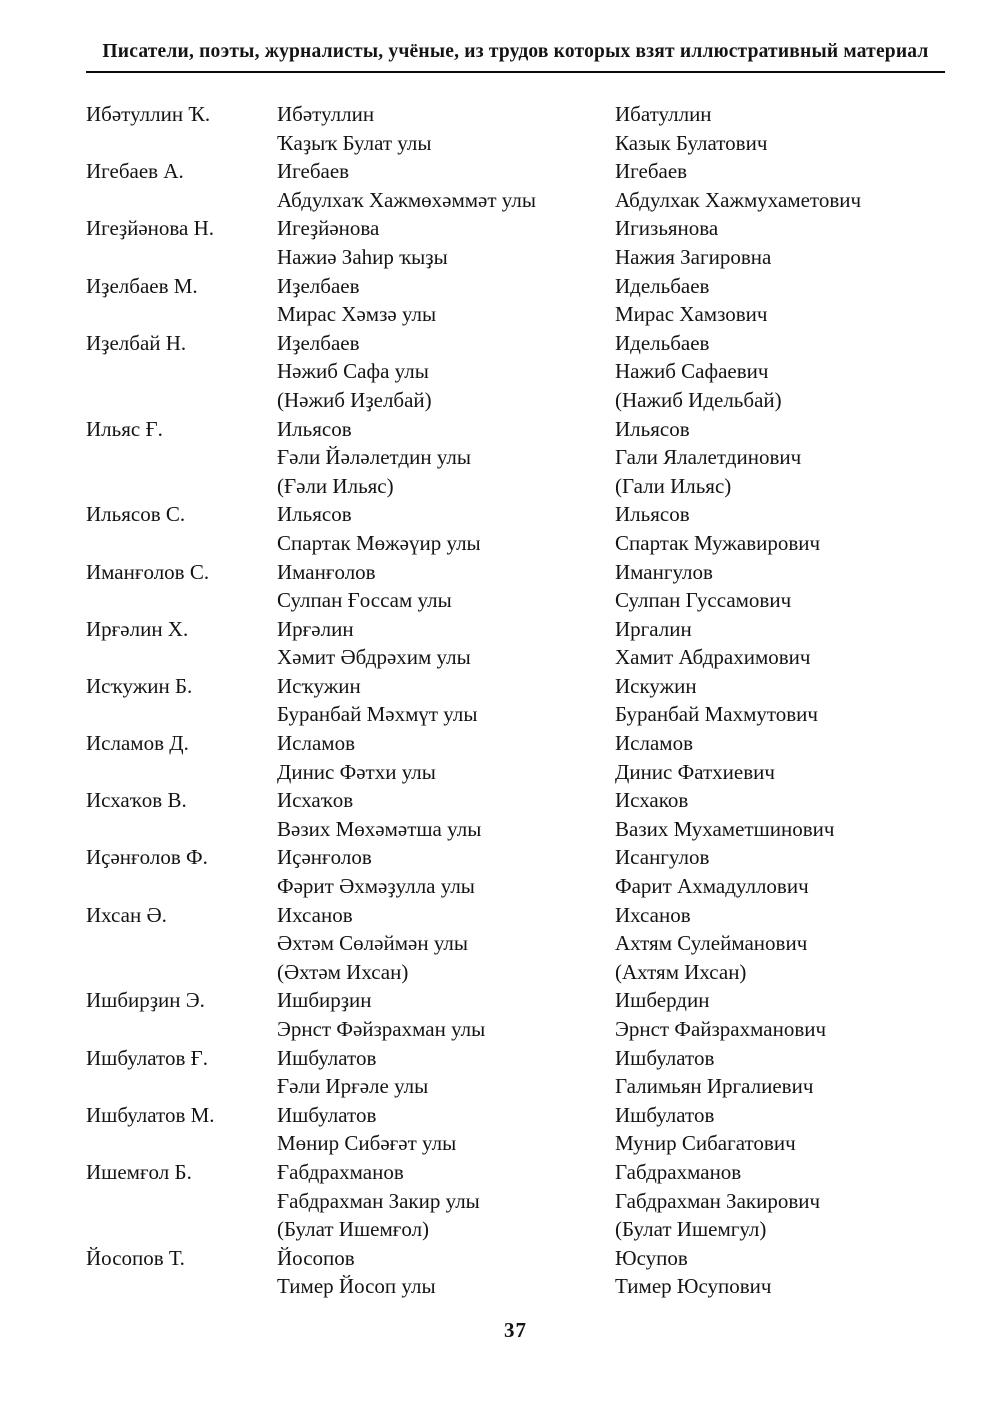  What do you see at coordinates (181, 429) in the screenshot?
I see `short-name-cell: Ильяс Ғ.` at bounding box center [181, 429].